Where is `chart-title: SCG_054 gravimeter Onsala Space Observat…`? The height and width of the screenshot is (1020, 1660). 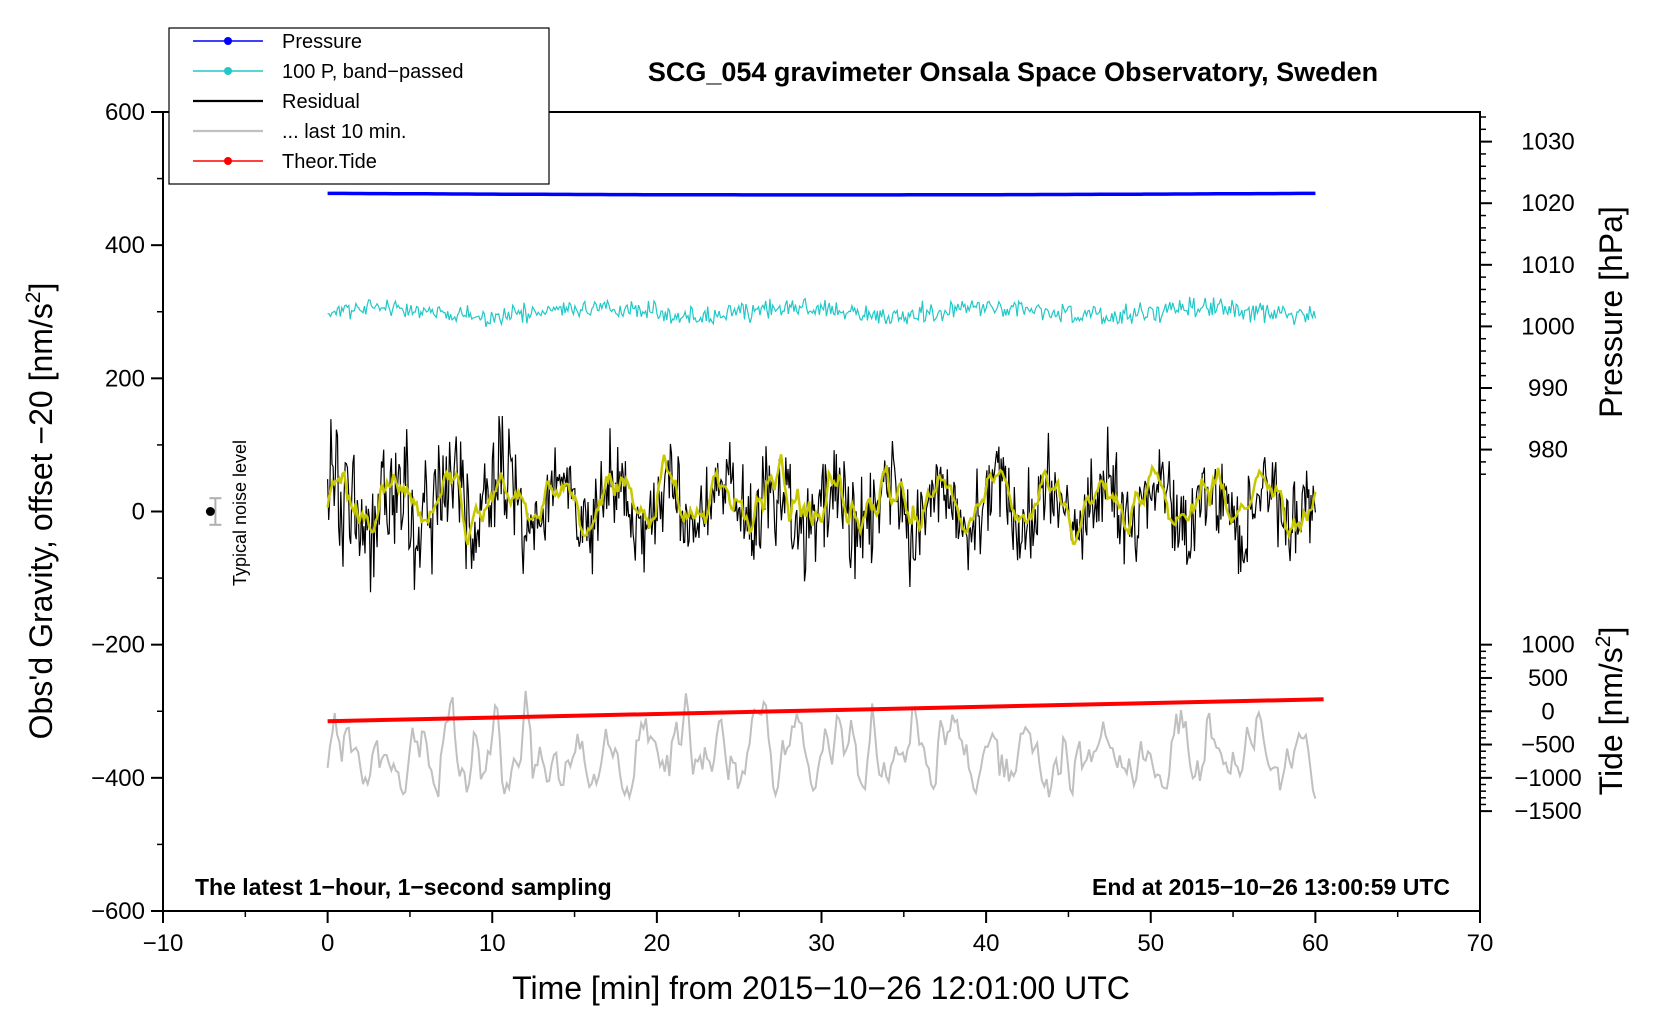 chart-title: SCG_054 gravimeter Onsala Space Observat… is located at coordinates (1013, 72).